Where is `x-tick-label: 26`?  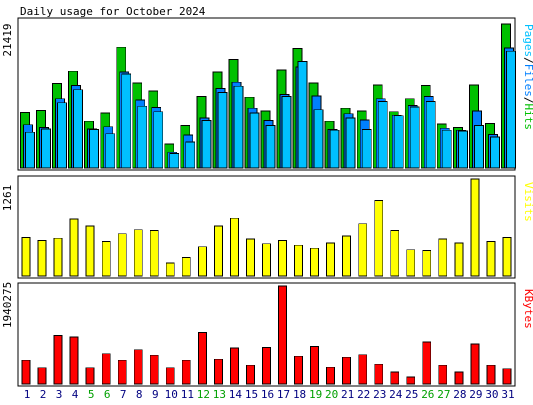 x-tick-label: 26 is located at coordinates (427, 394).